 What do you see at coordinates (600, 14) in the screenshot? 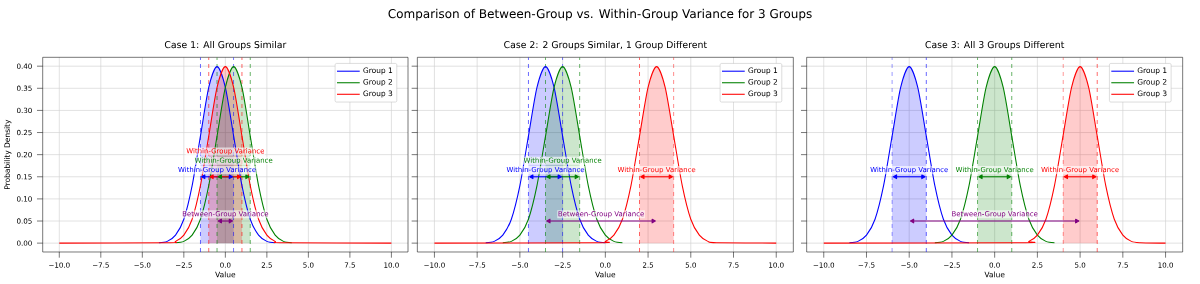
I see `text: Comparison of Between-Group vs. Within-Group Variance for 3 Groups` at bounding box center [600, 14].